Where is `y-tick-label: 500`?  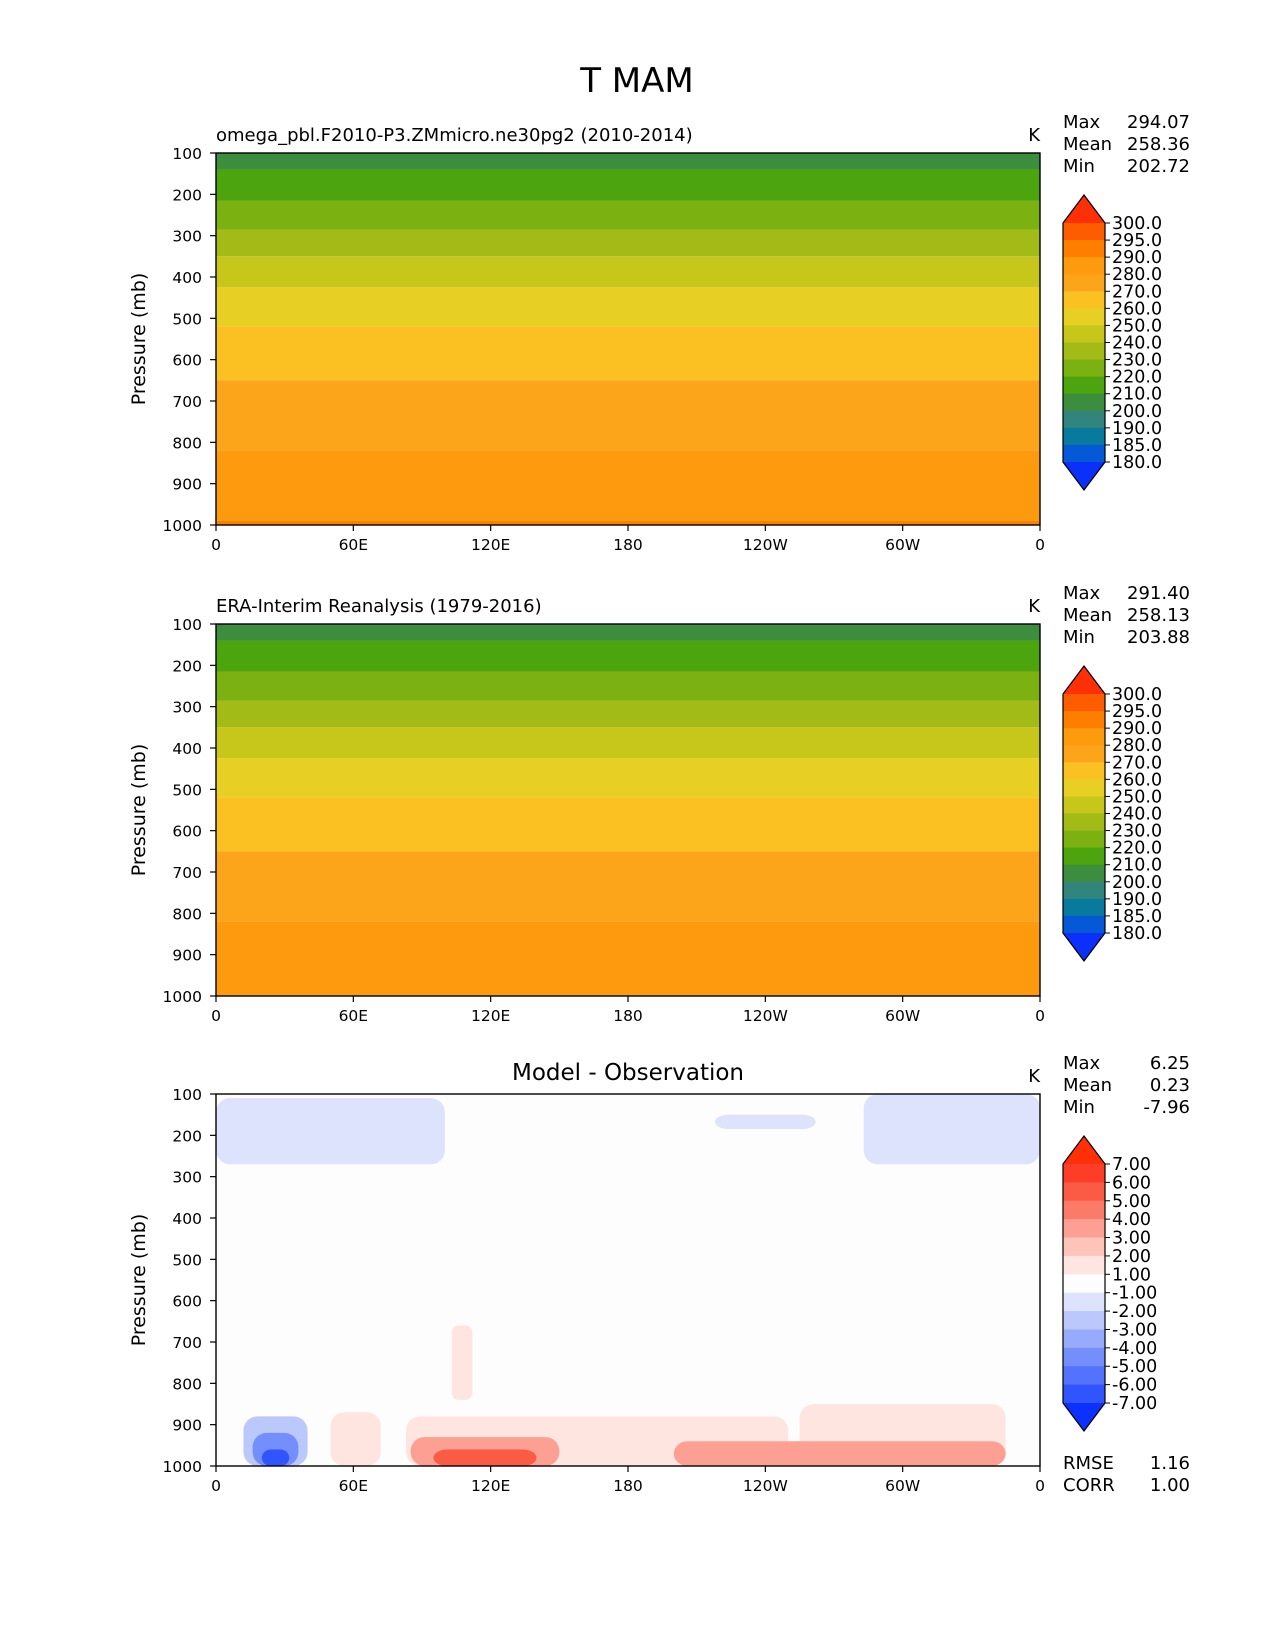 y-tick-label: 500 is located at coordinates (187, 319).